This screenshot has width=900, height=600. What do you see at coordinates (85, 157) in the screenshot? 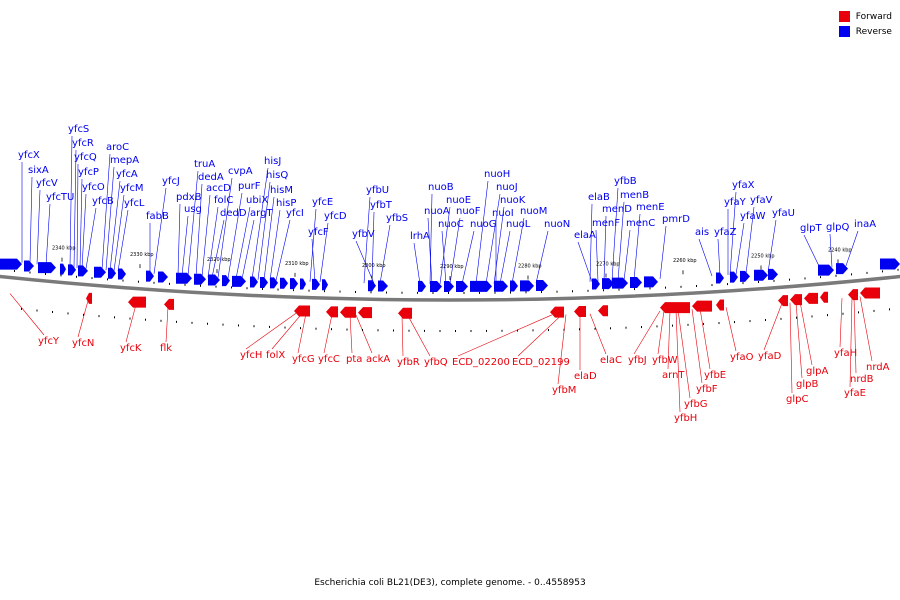
I see `gene-label-yfcq: yfcQ` at bounding box center [85, 157].